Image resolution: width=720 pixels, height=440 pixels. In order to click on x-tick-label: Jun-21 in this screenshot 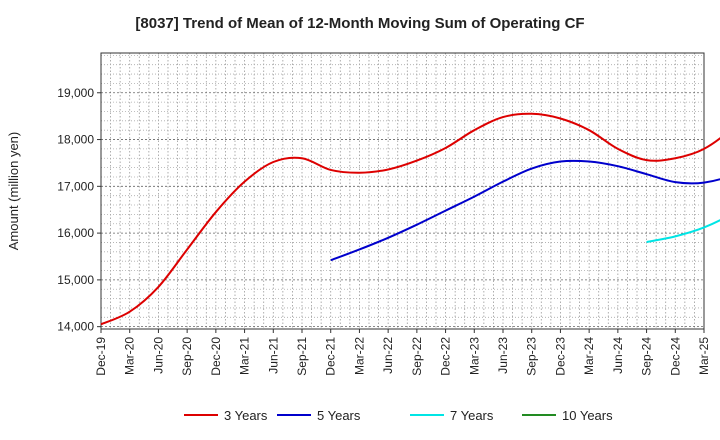, I will do `click(273, 355)`.